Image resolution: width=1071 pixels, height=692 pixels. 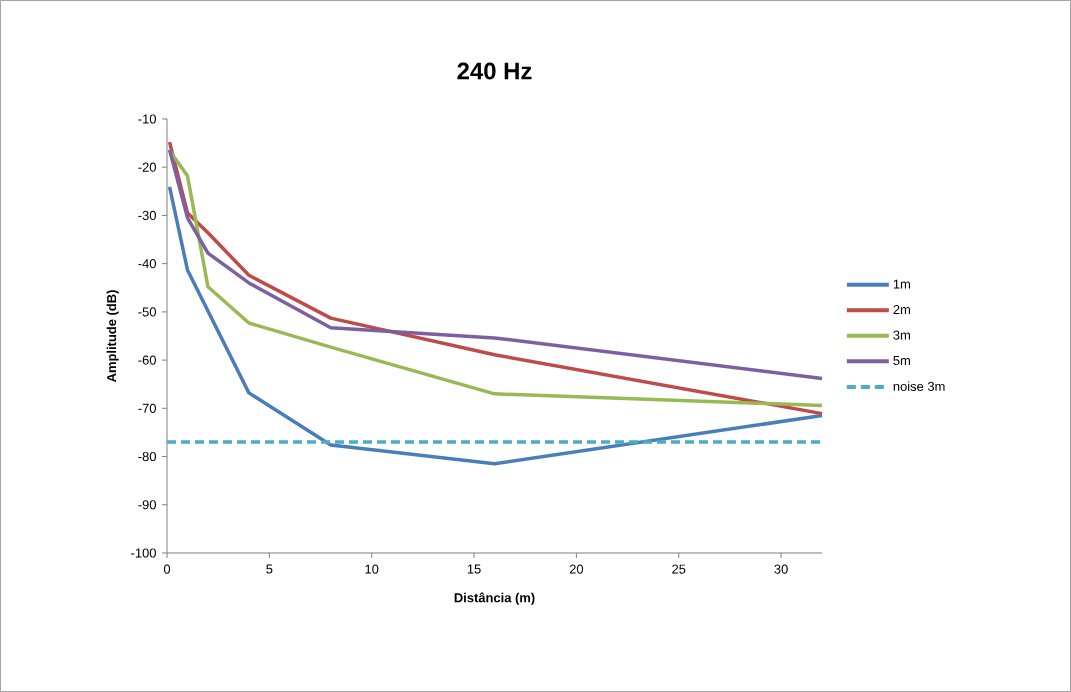 What do you see at coordinates (494, 71) in the screenshot?
I see `chart-title: 240 Hz` at bounding box center [494, 71].